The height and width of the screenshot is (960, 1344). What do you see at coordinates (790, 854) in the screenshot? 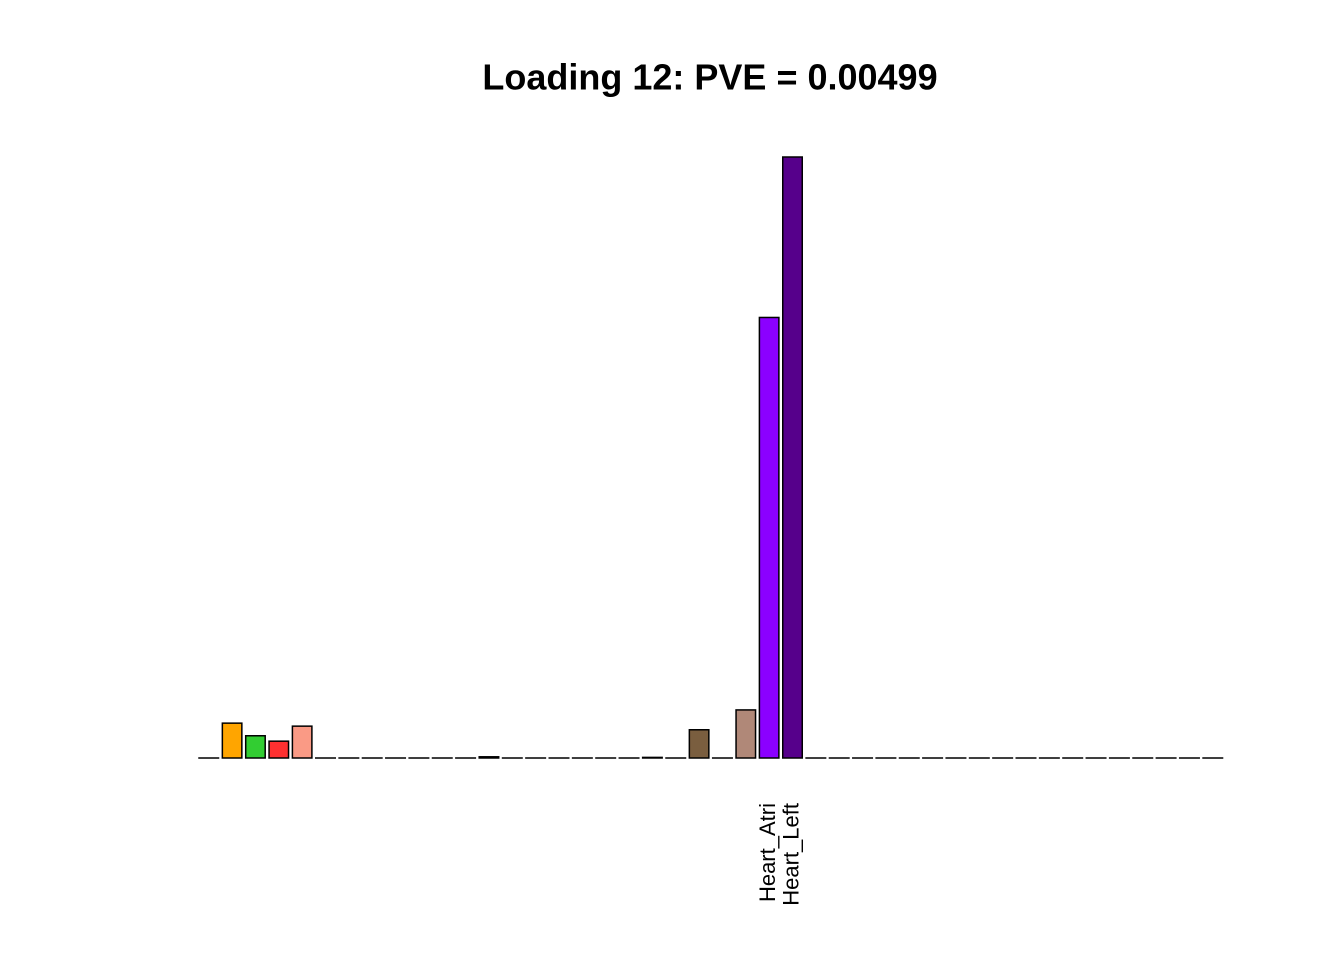
I see `x-tick-label: Heart_Left` at bounding box center [790, 854].